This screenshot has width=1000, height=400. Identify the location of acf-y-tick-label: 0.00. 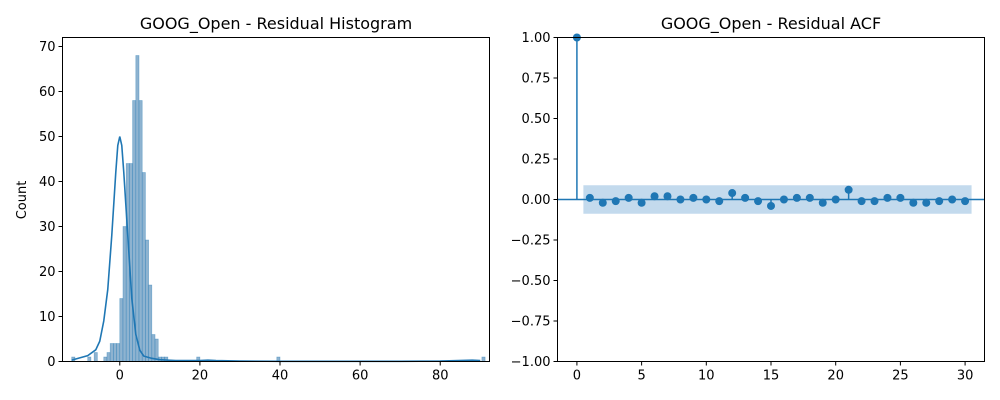
(536, 200).